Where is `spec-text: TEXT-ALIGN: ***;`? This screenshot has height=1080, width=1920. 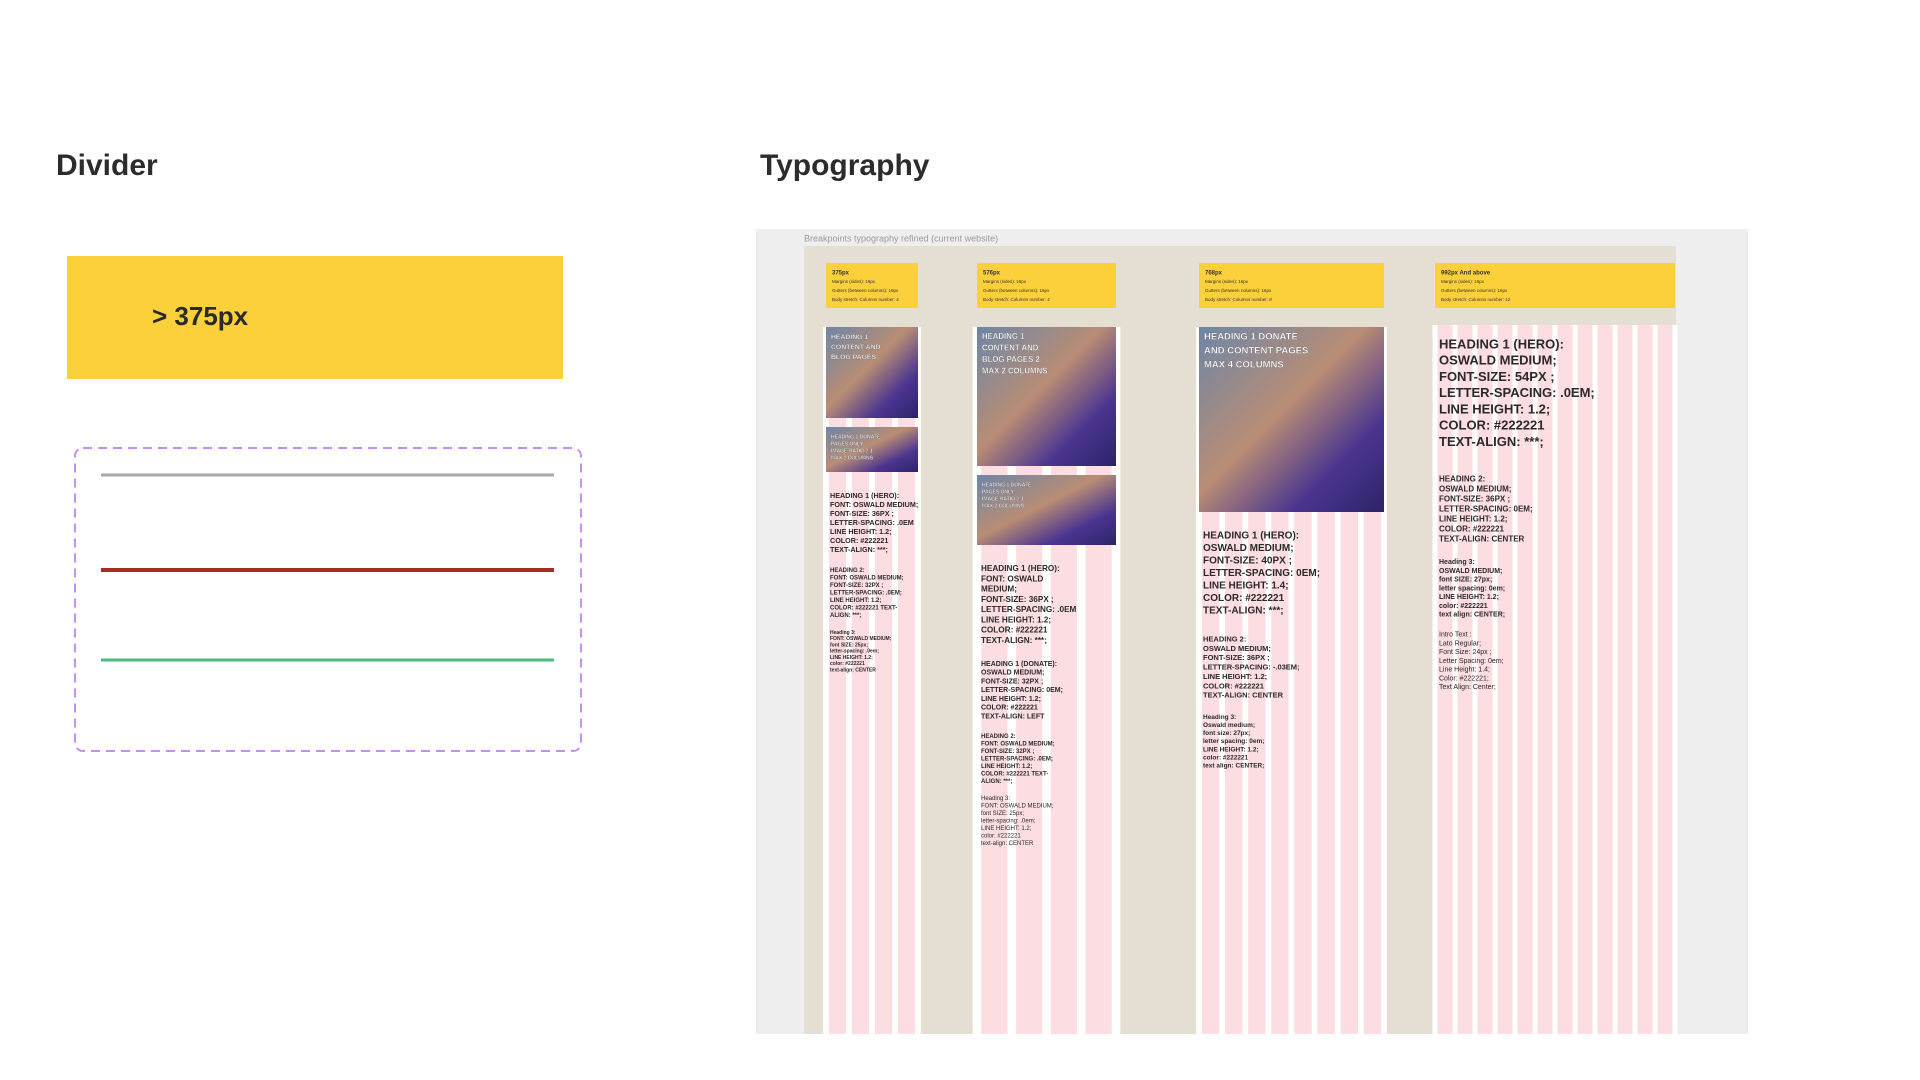 spec-text: TEXT-ALIGN: ***; is located at coordinates (1014, 640).